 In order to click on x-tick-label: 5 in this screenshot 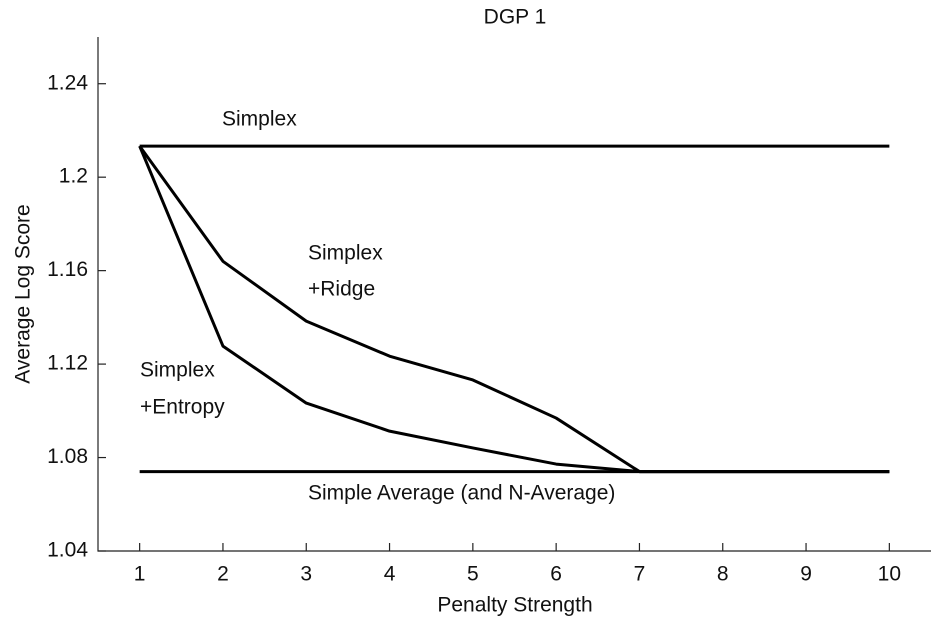, I will do `click(473, 574)`.